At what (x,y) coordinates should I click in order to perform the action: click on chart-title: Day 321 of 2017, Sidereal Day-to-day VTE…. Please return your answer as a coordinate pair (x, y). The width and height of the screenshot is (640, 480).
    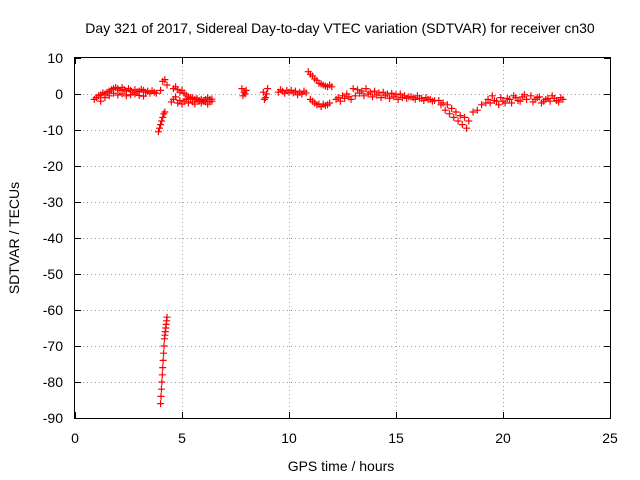
    Looking at the image, I should click on (340, 28).